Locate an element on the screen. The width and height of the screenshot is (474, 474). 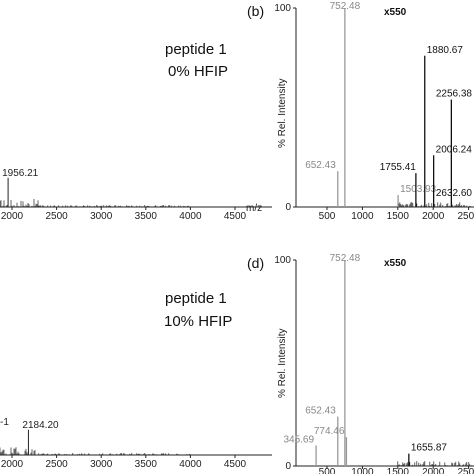
peak-label: 2006.24 is located at coordinates (454, 149).